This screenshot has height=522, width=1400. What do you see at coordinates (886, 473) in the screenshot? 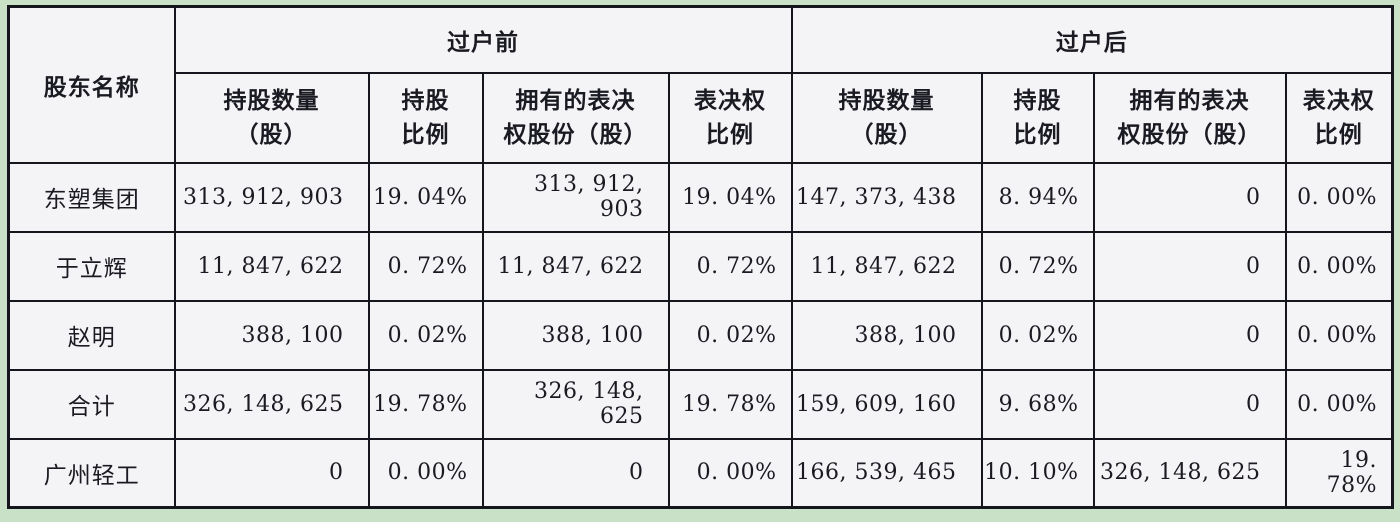
I see `after-qty-cell: 166, 539, 465` at bounding box center [886, 473].